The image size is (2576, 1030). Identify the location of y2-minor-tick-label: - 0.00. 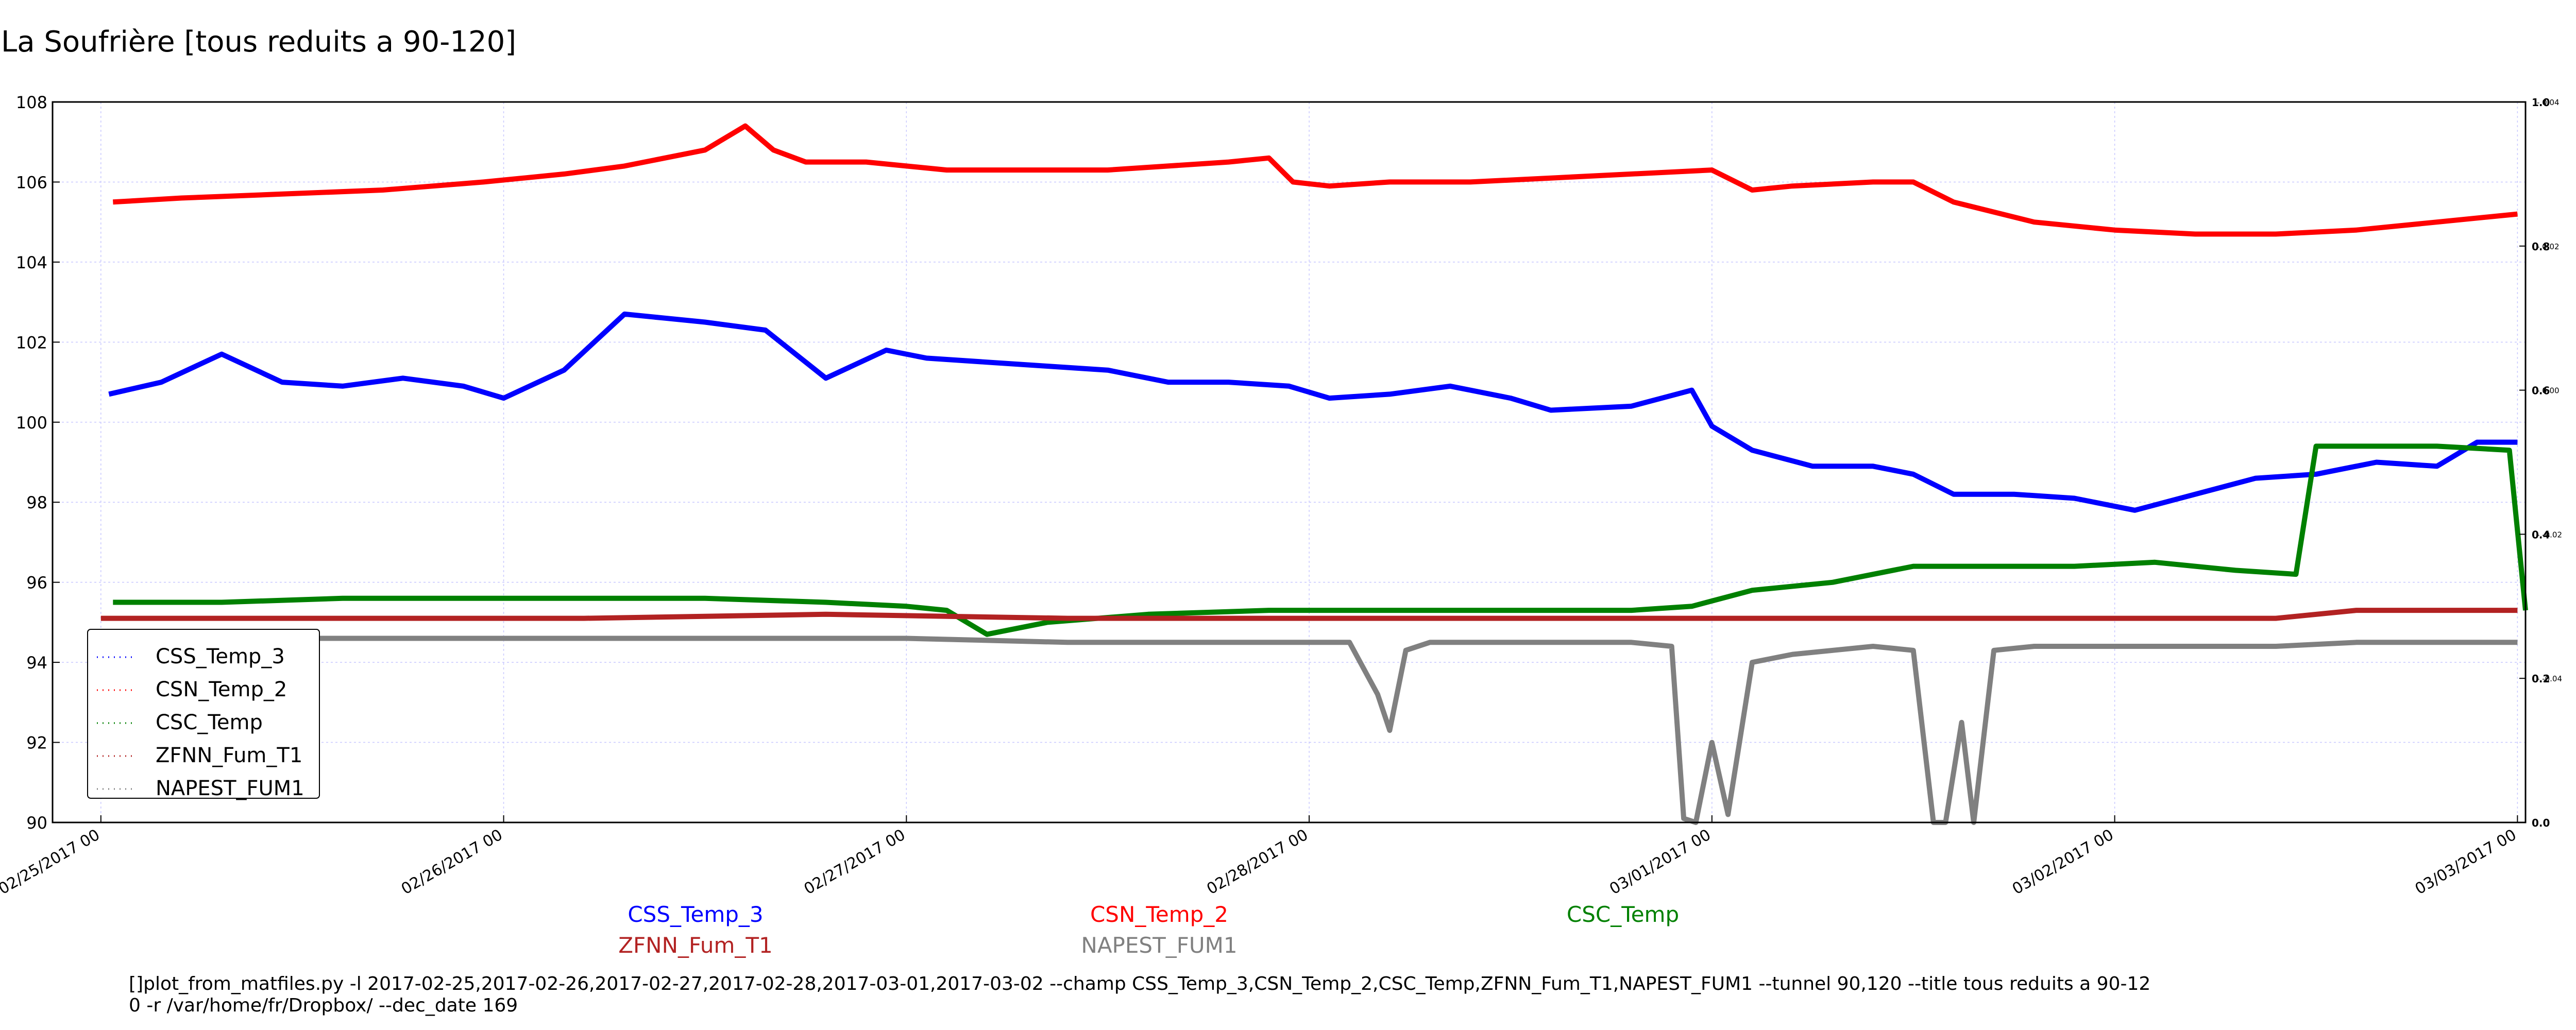
(2548, 391).